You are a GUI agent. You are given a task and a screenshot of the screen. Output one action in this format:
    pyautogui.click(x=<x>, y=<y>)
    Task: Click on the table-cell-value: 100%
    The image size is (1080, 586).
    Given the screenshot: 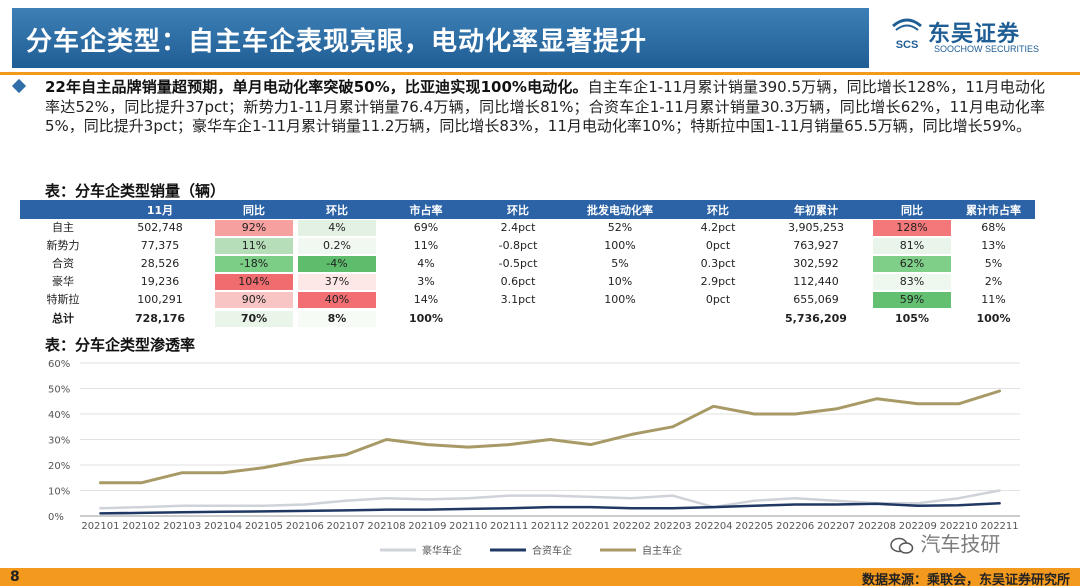 What is the action you would take?
    pyautogui.click(x=620, y=245)
    